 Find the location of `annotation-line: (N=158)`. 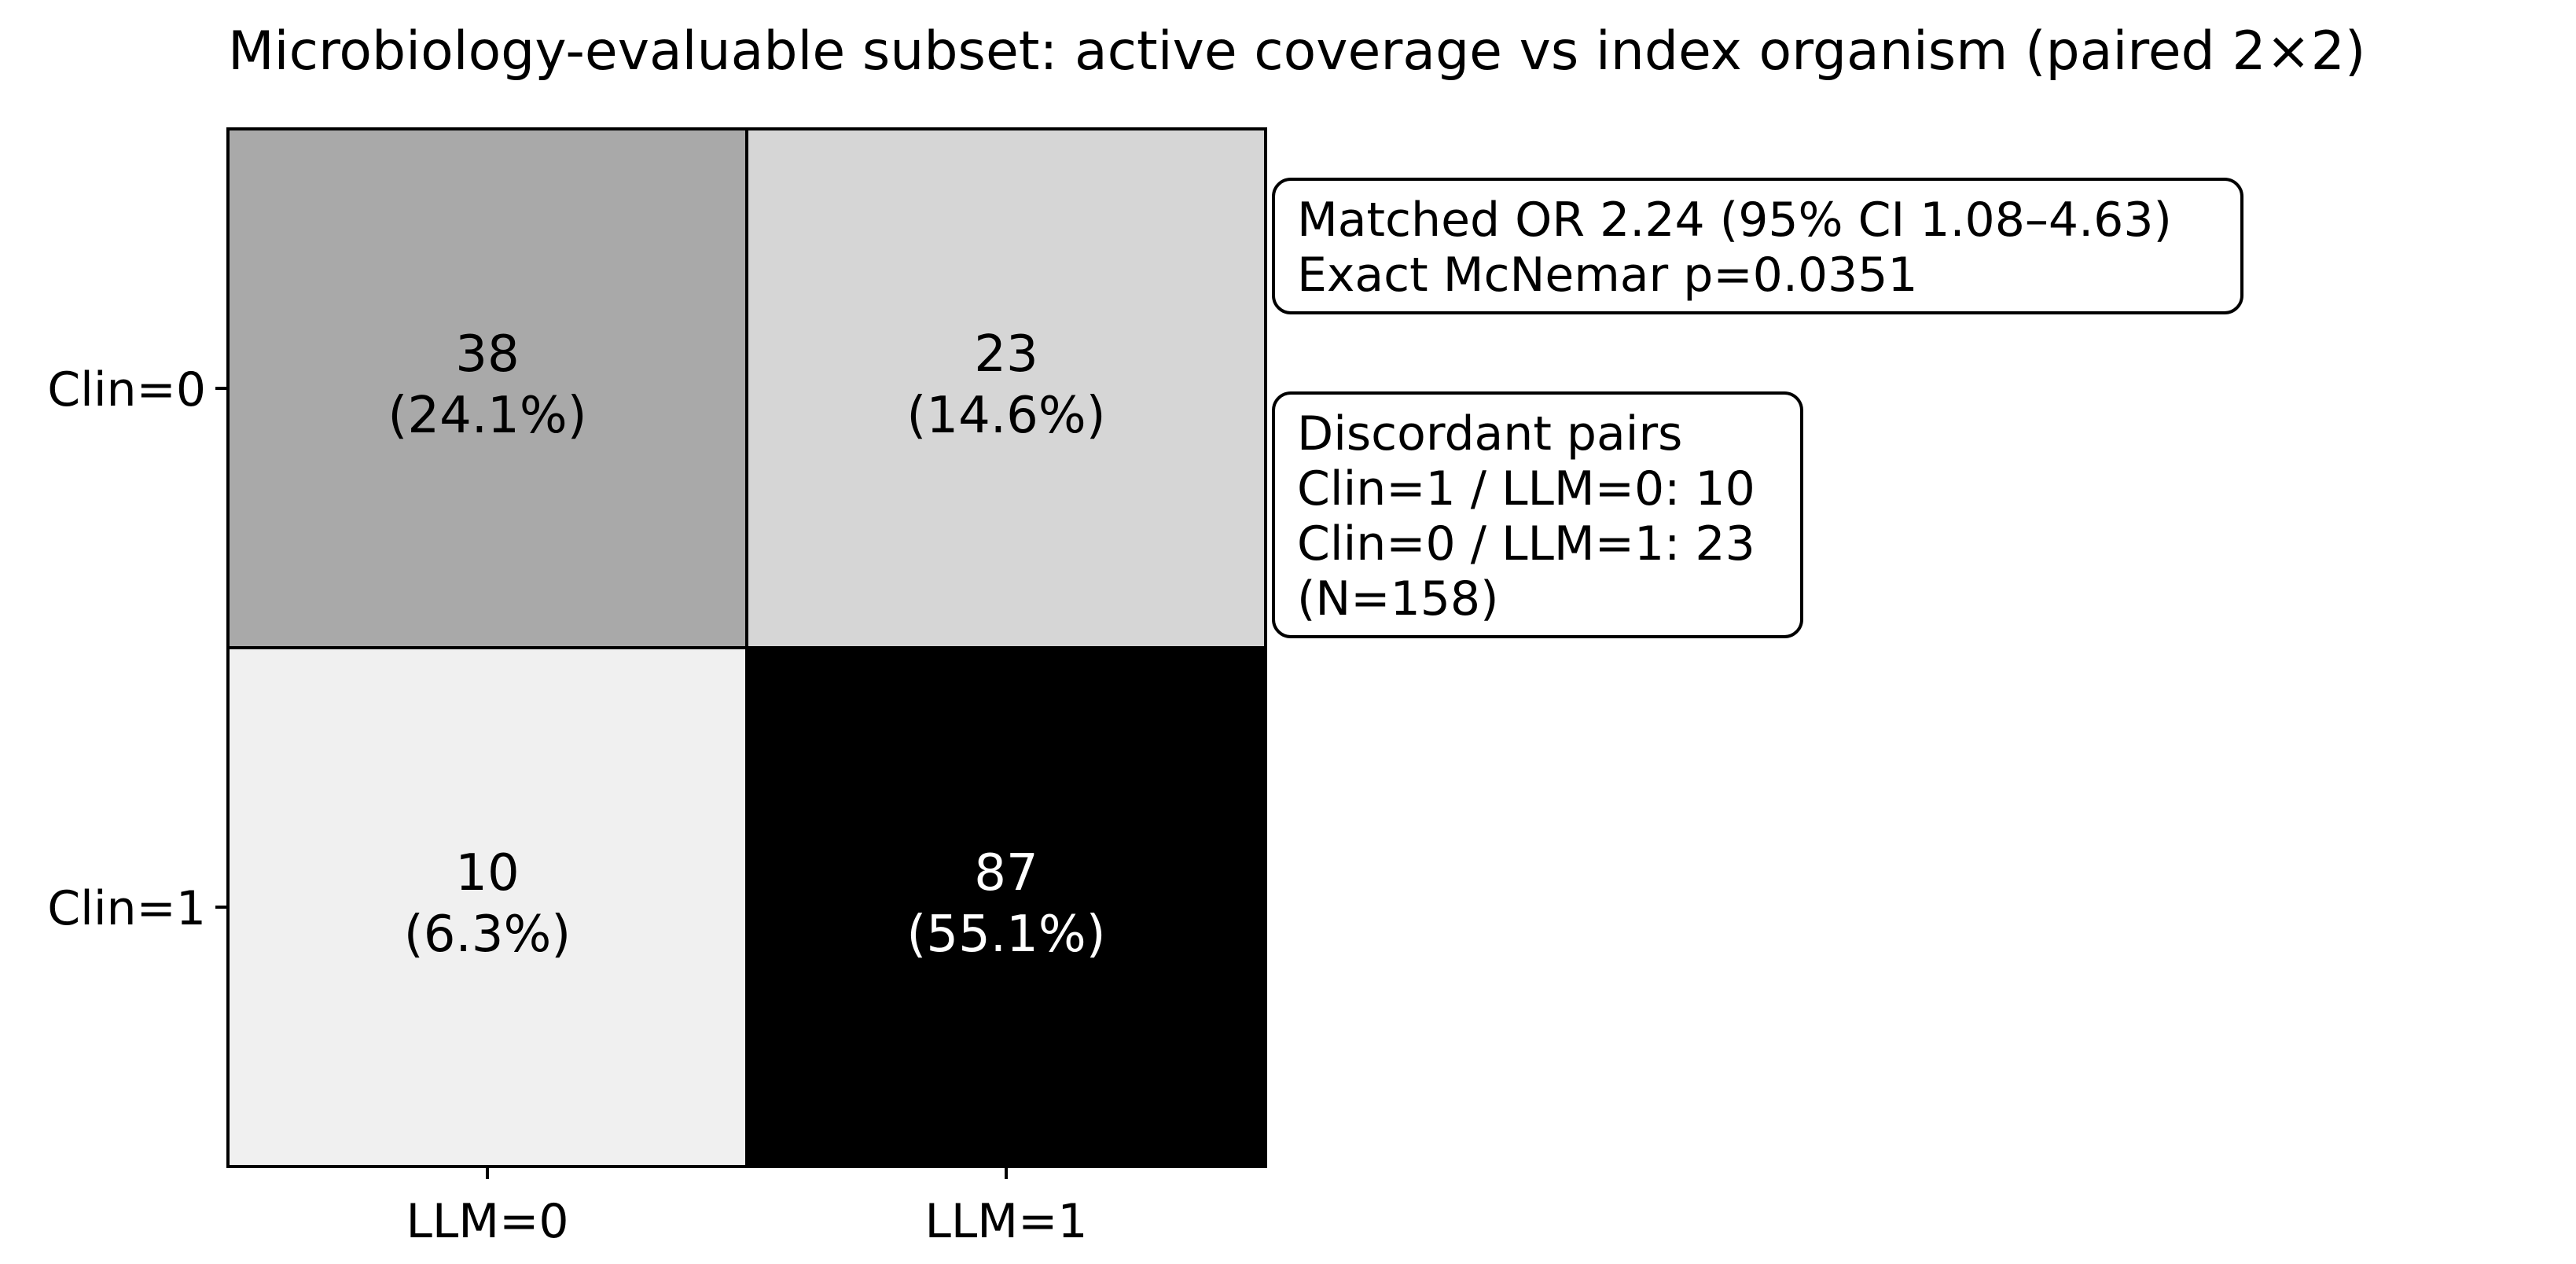

annotation-line: (N=158) is located at coordinates (1398, 598).